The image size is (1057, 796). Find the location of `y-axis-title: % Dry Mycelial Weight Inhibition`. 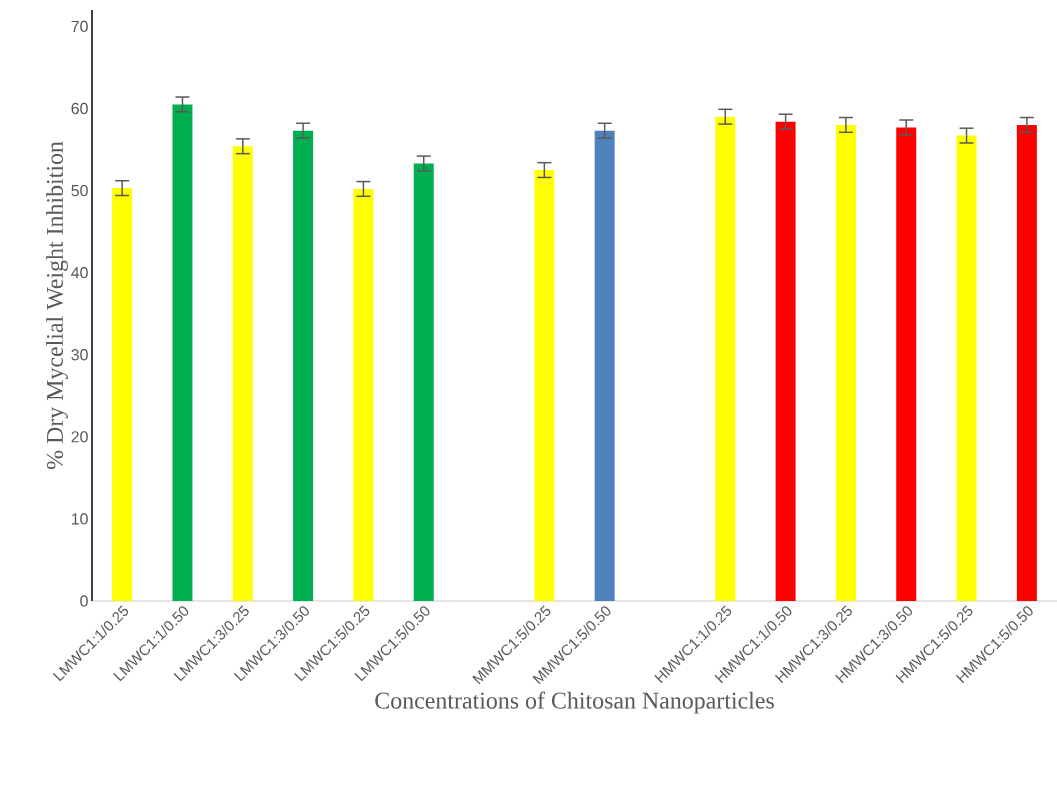

y-axis-title: % Dry Mycelial Weight Inhibition is located at coordinates (57, 305).